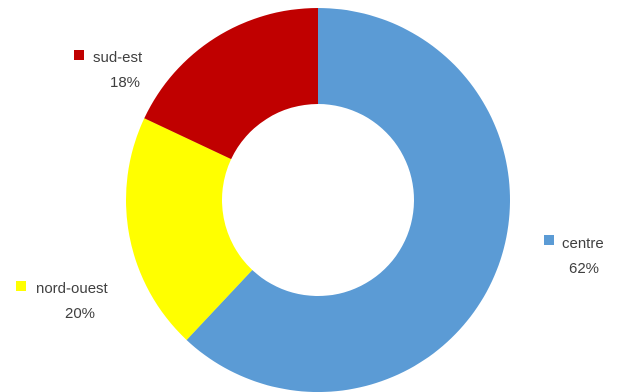 Image resolution: width=622 pixels, height=392 pixels. What do you see at coordinates (80, 313) in the screenshot?
I see `value-label-nord-ouest: 20%` at bounding box center [80, 313].